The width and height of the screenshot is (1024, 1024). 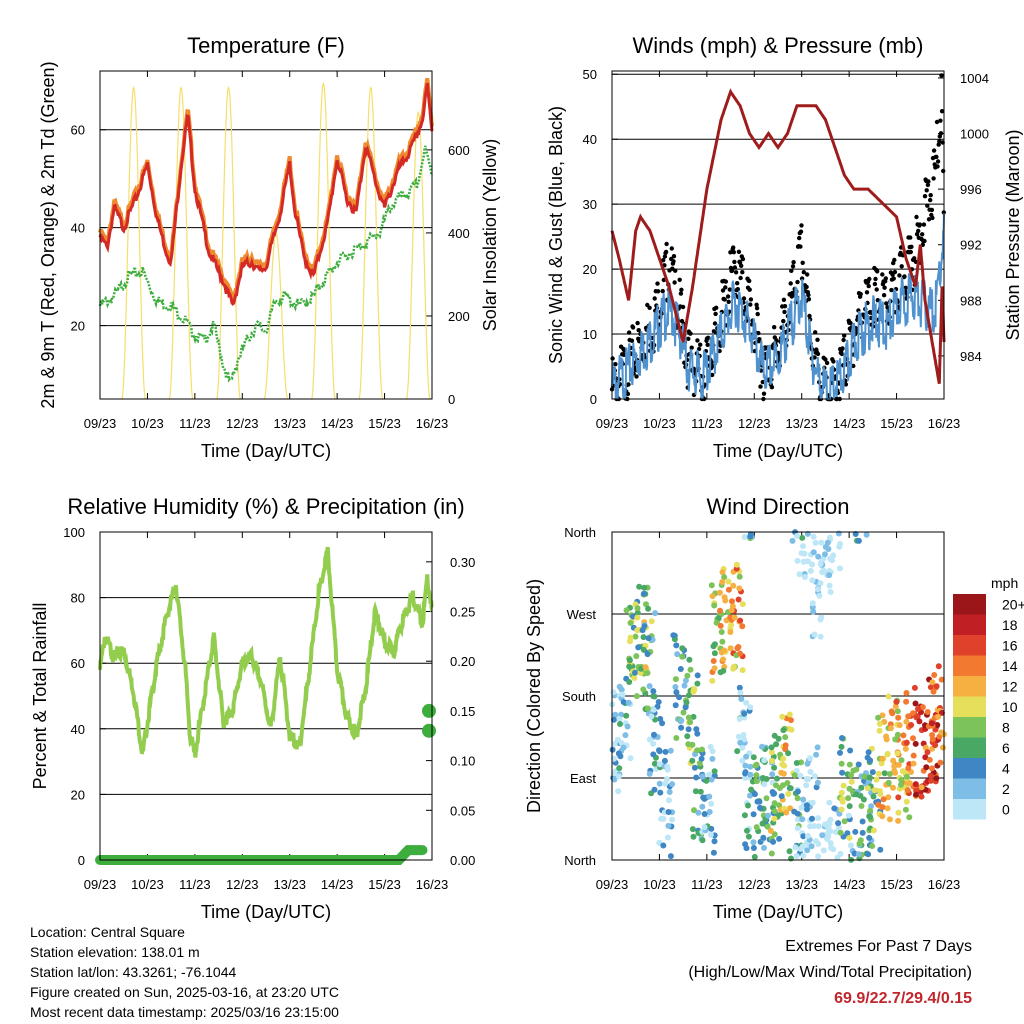 I want to click on y2-tick-label: 988, so click(x=971, y=300).